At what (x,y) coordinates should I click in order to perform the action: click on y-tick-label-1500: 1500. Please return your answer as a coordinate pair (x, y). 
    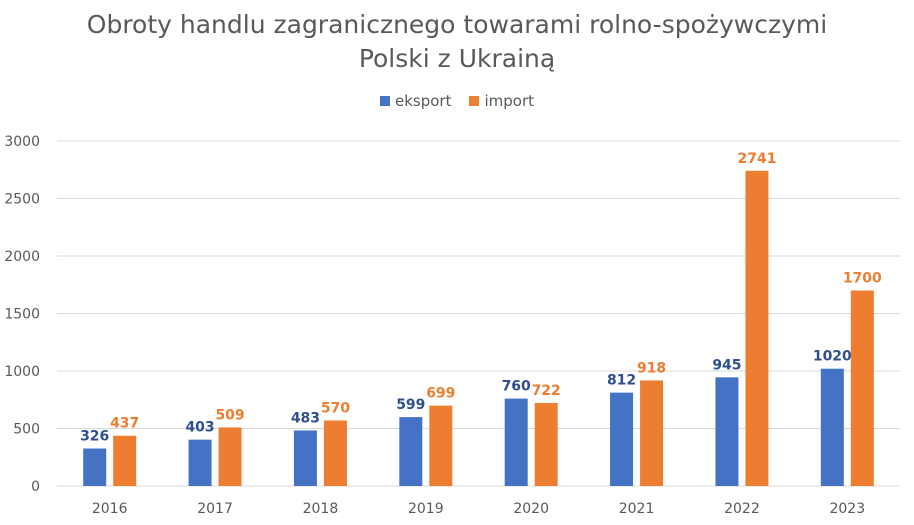
    Looking at the image, I should click on (22, 315).